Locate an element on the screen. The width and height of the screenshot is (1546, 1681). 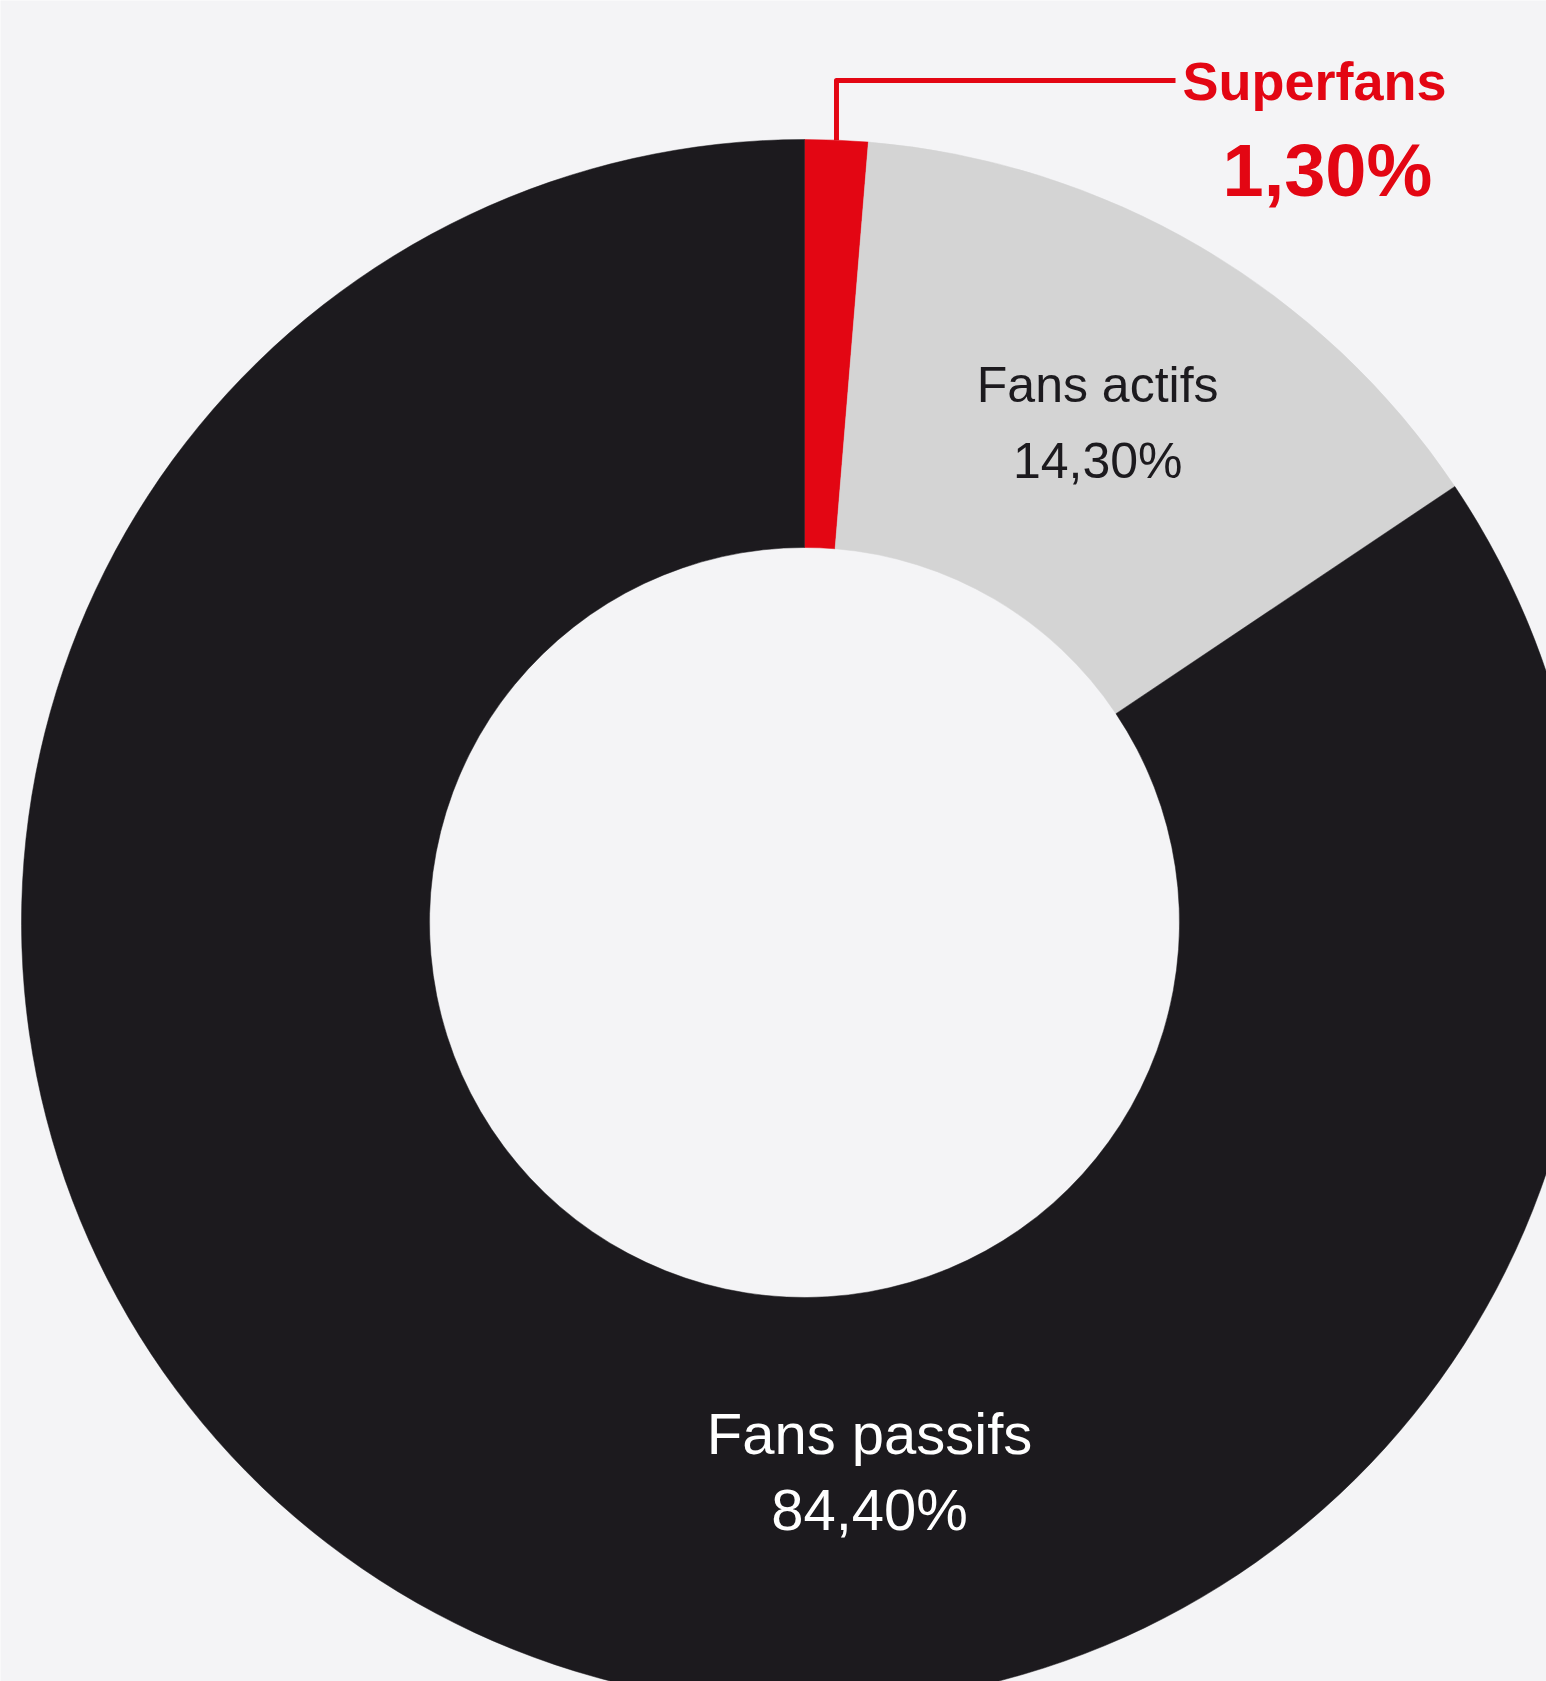
data-label: 84,40% is located at coordinates (869, 1509).